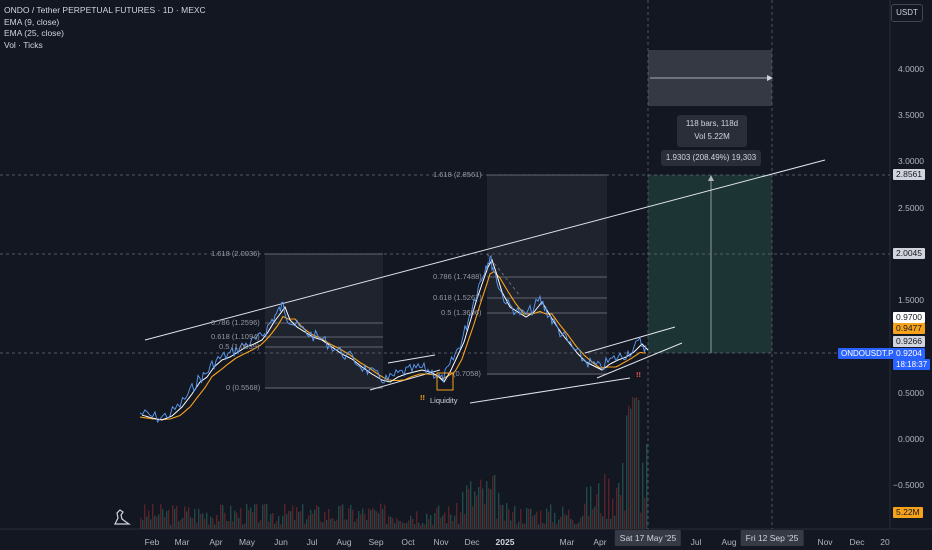 The width and height of the screenshot is (932, 550). What do you see at coordinates (393, 345) in the screenshot?
I see `ema-25-line` at bounding box center [393, 345].